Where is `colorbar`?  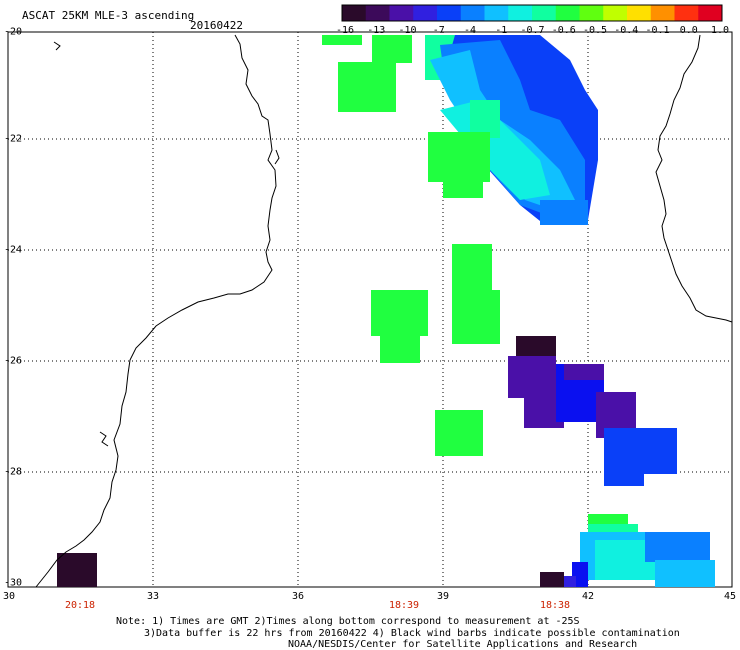
colorbar is located at coordinates (532, 13).